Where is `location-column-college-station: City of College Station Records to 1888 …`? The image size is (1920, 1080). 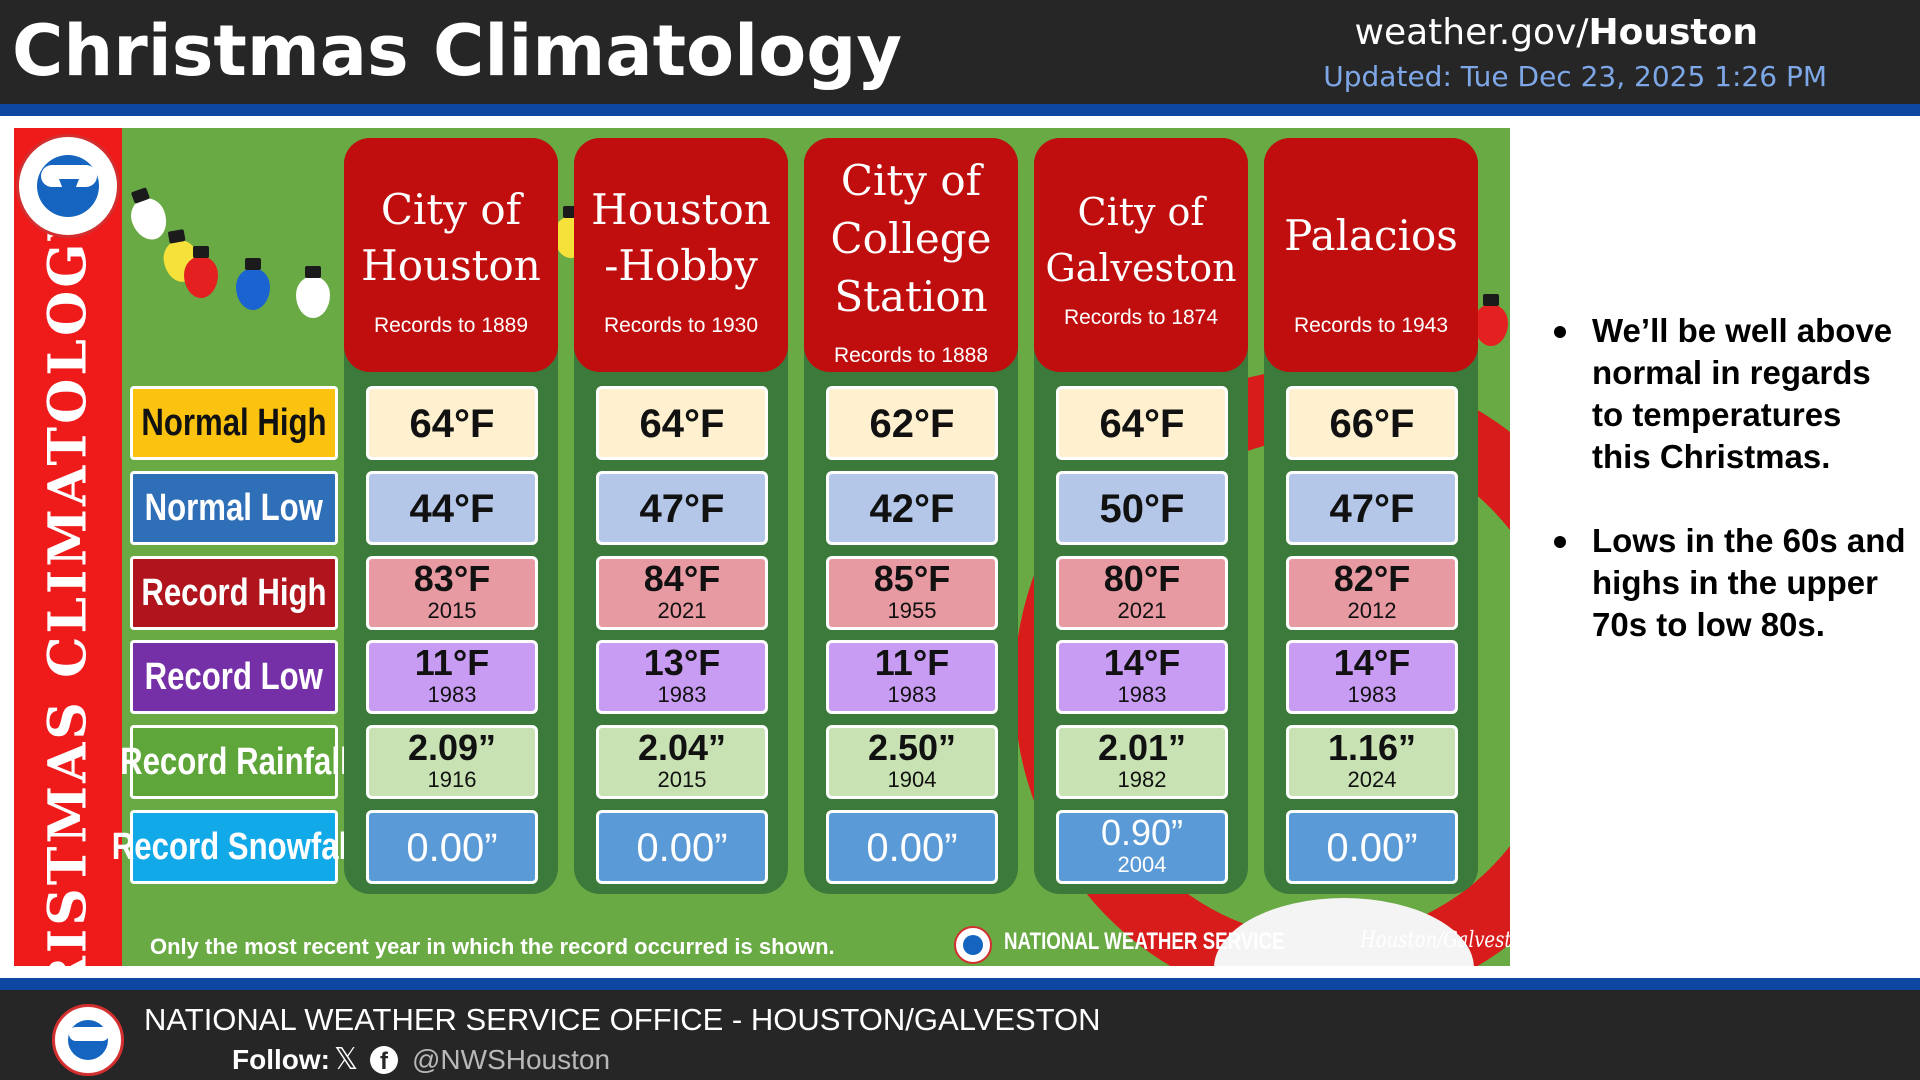
location-column-college-station: City of College Station Records to 1888 … is located at coordinates (911, 516).